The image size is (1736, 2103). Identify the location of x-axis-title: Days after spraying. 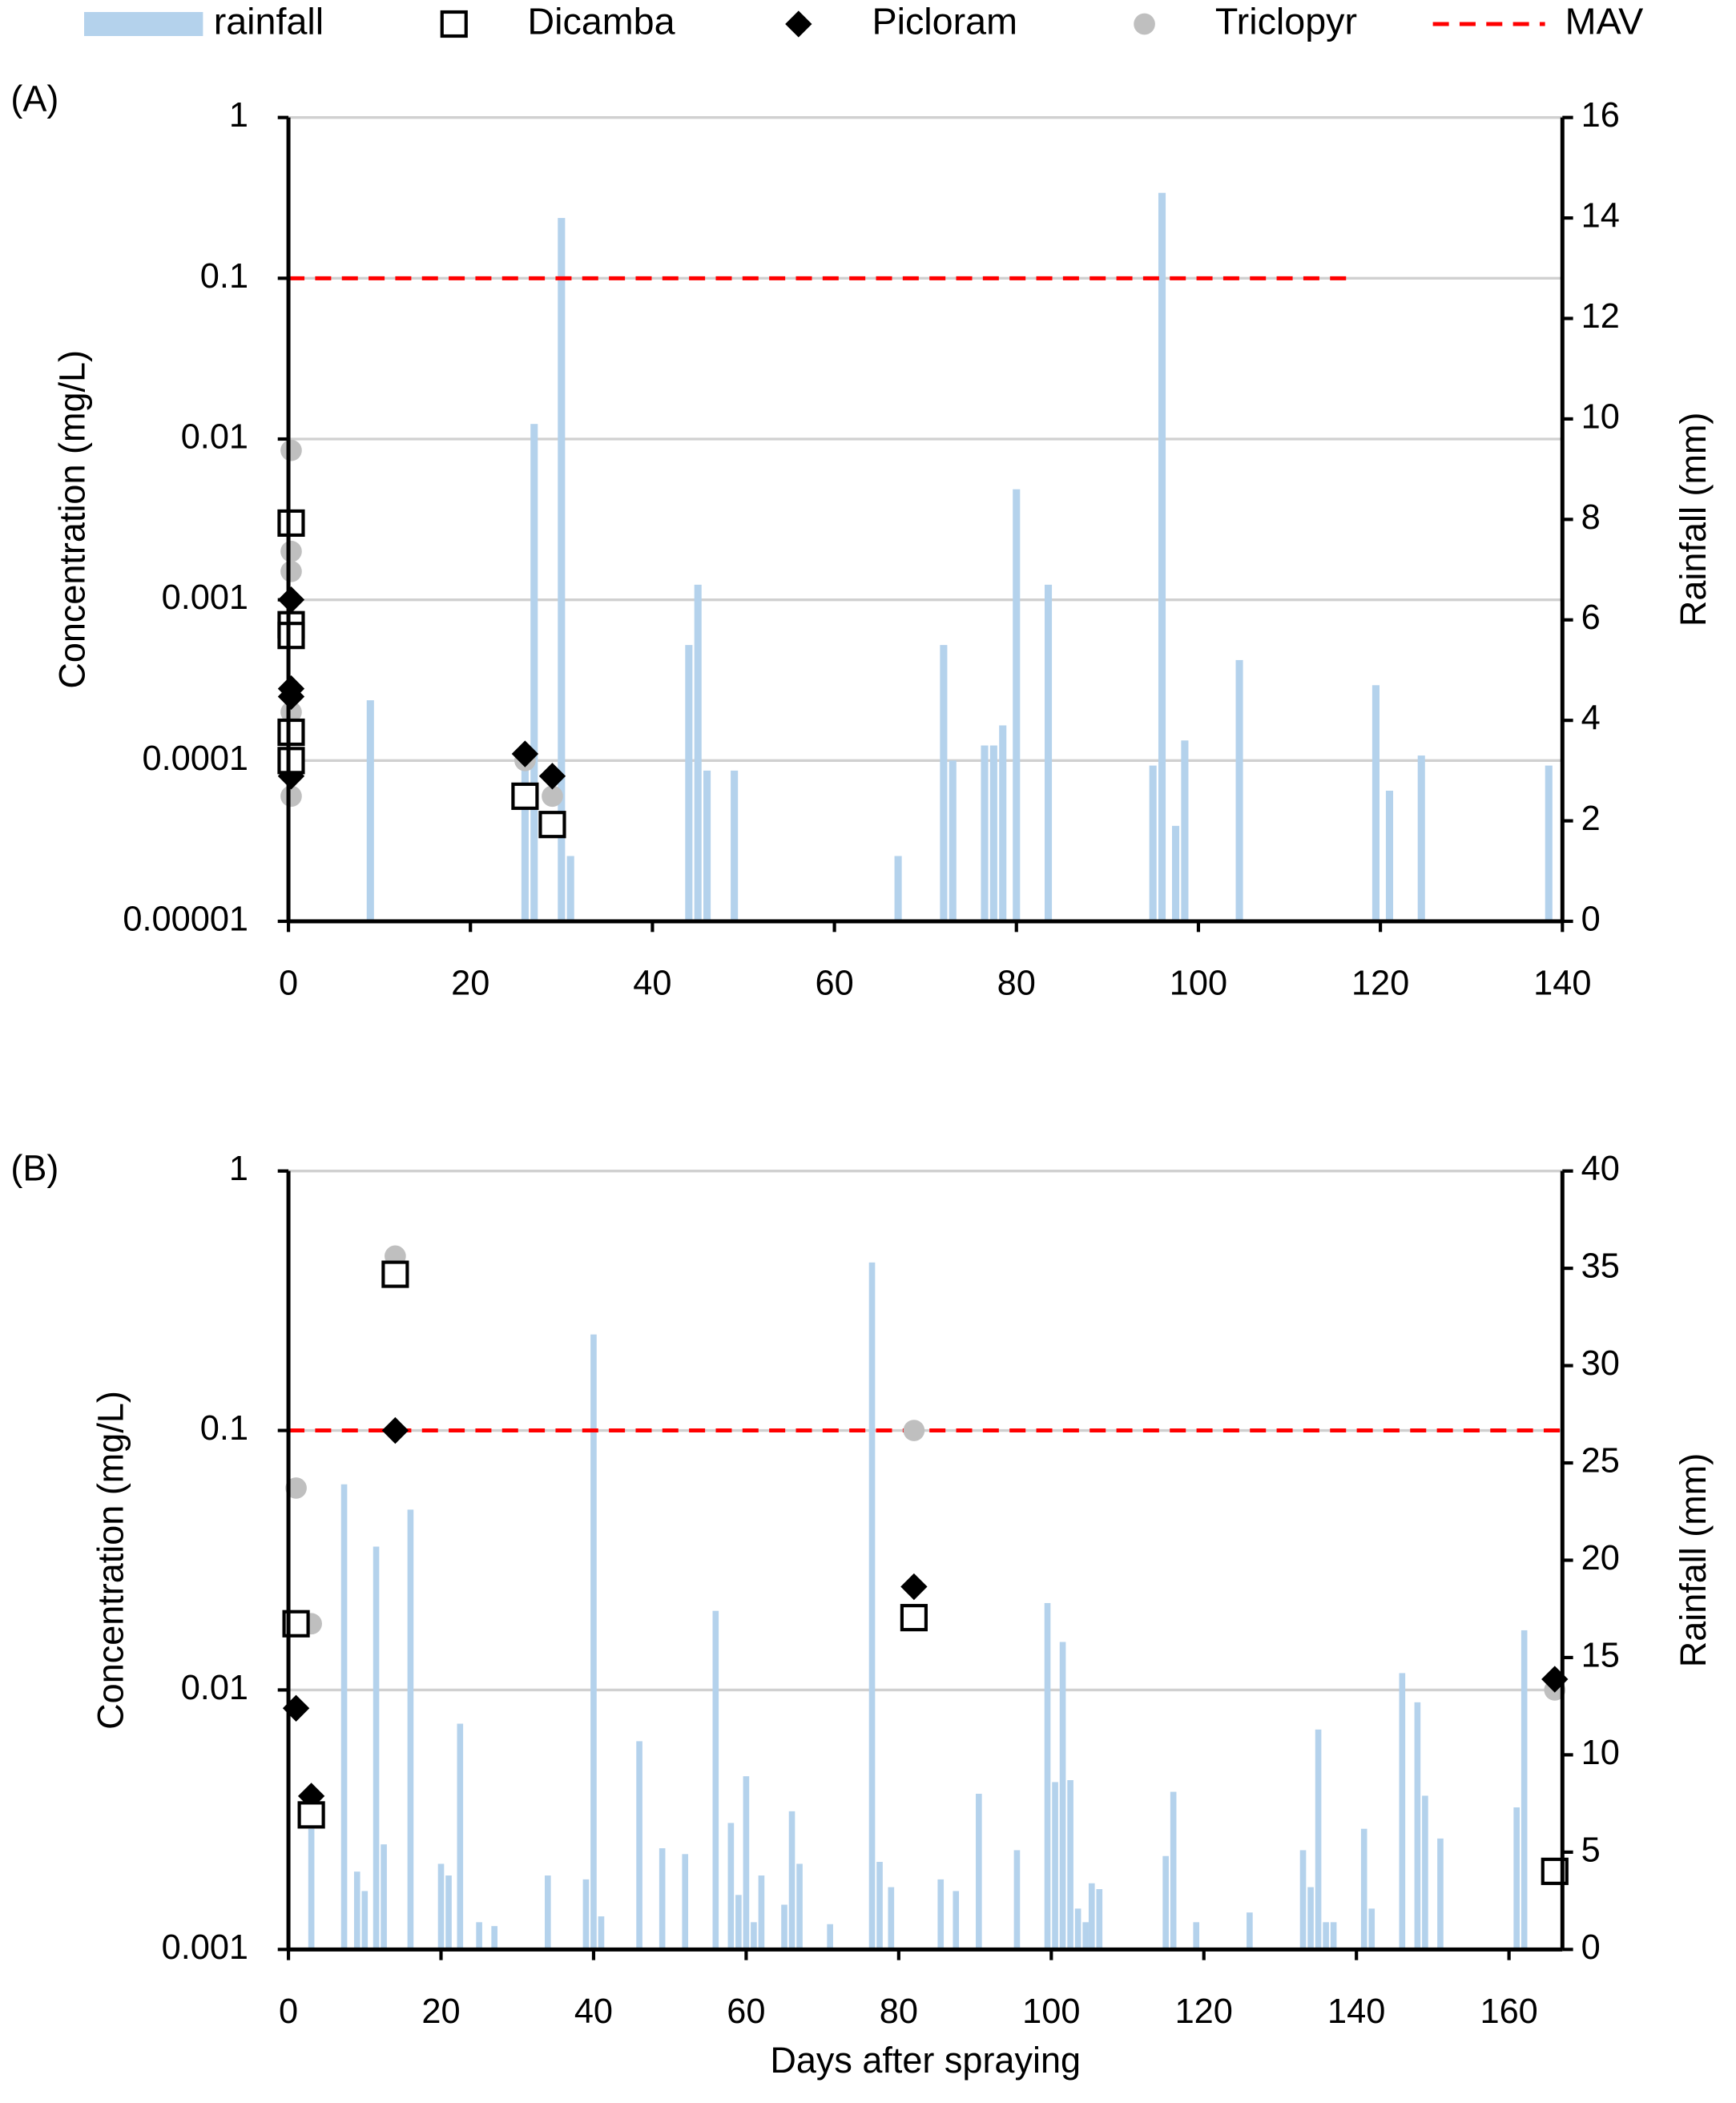
(925, 2060).